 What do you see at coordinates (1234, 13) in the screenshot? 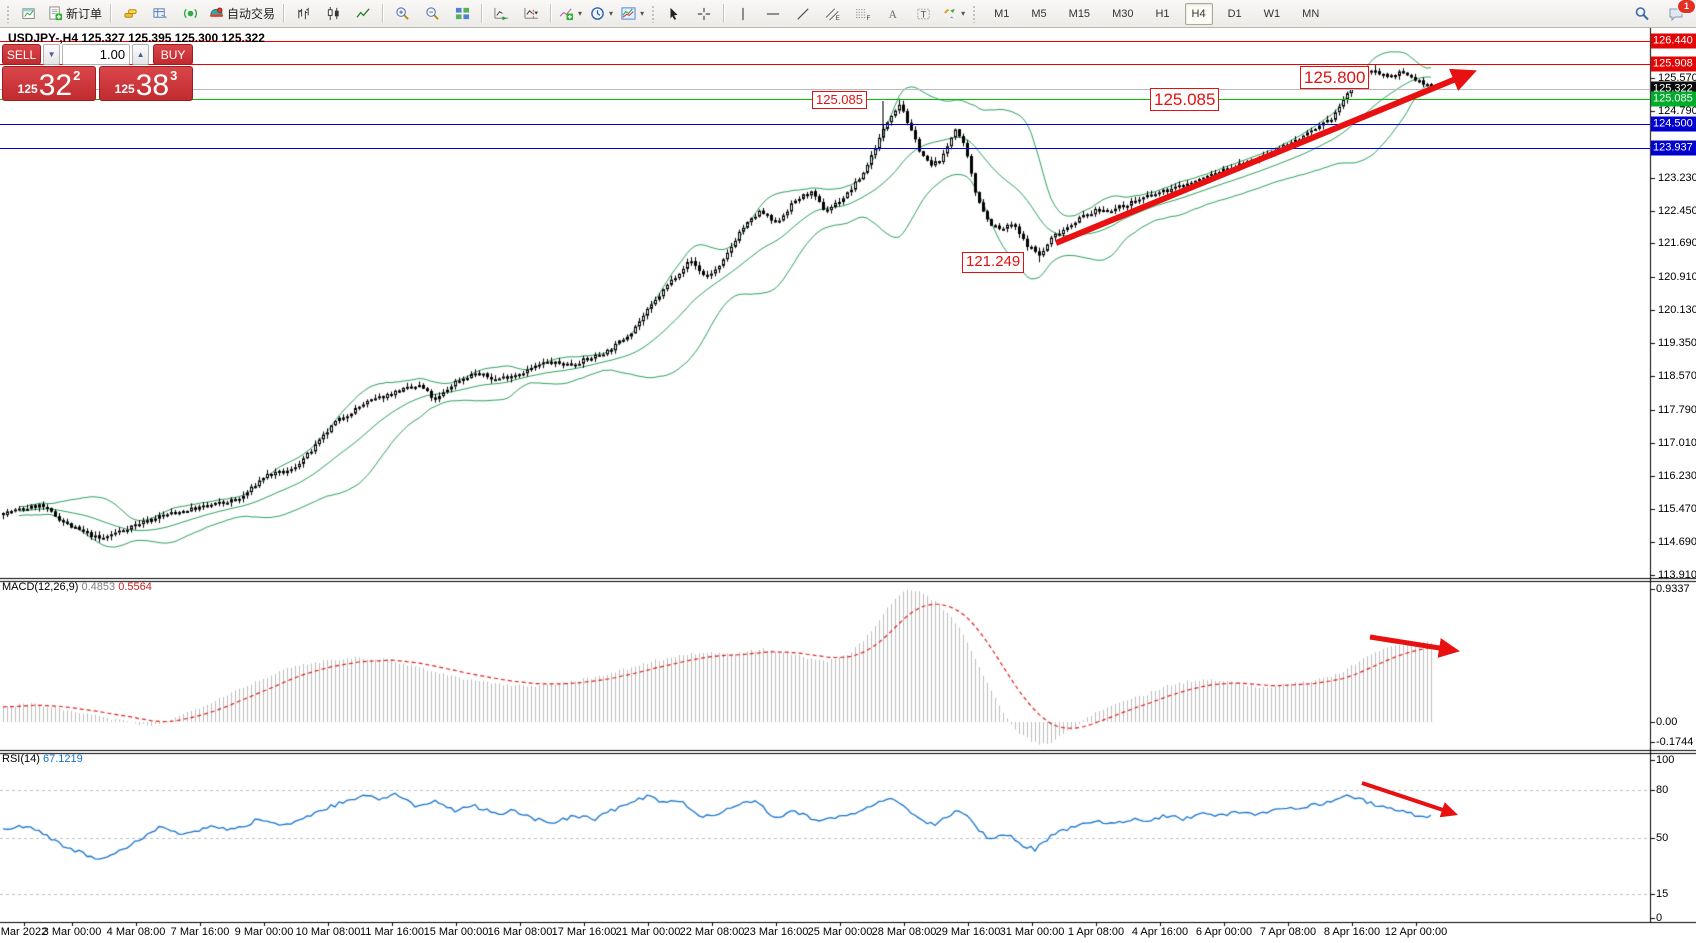
I see `timeframe-D1: D1` at bounding box center [1234, 13].